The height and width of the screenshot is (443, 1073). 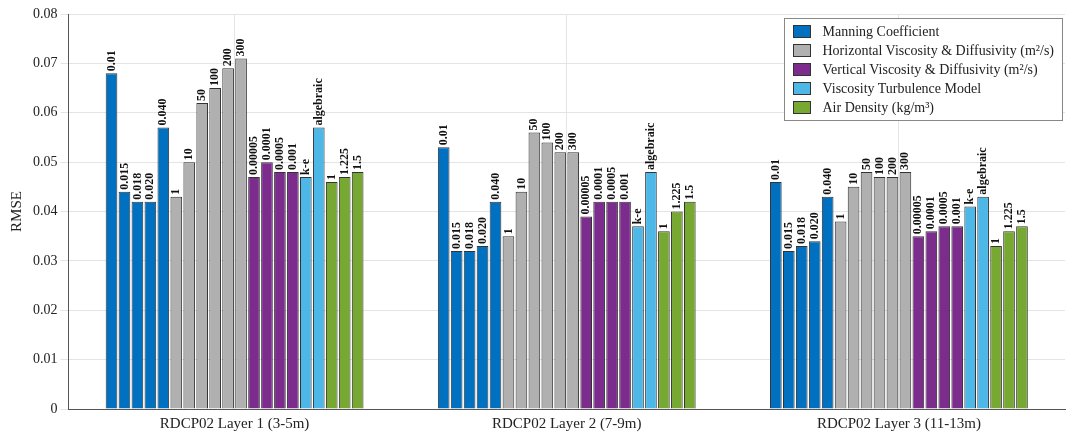 What do you see at coordinates (54, 408) in the screenshot?
I see `y-tick-label: 0` at bounding box center [54, 408].